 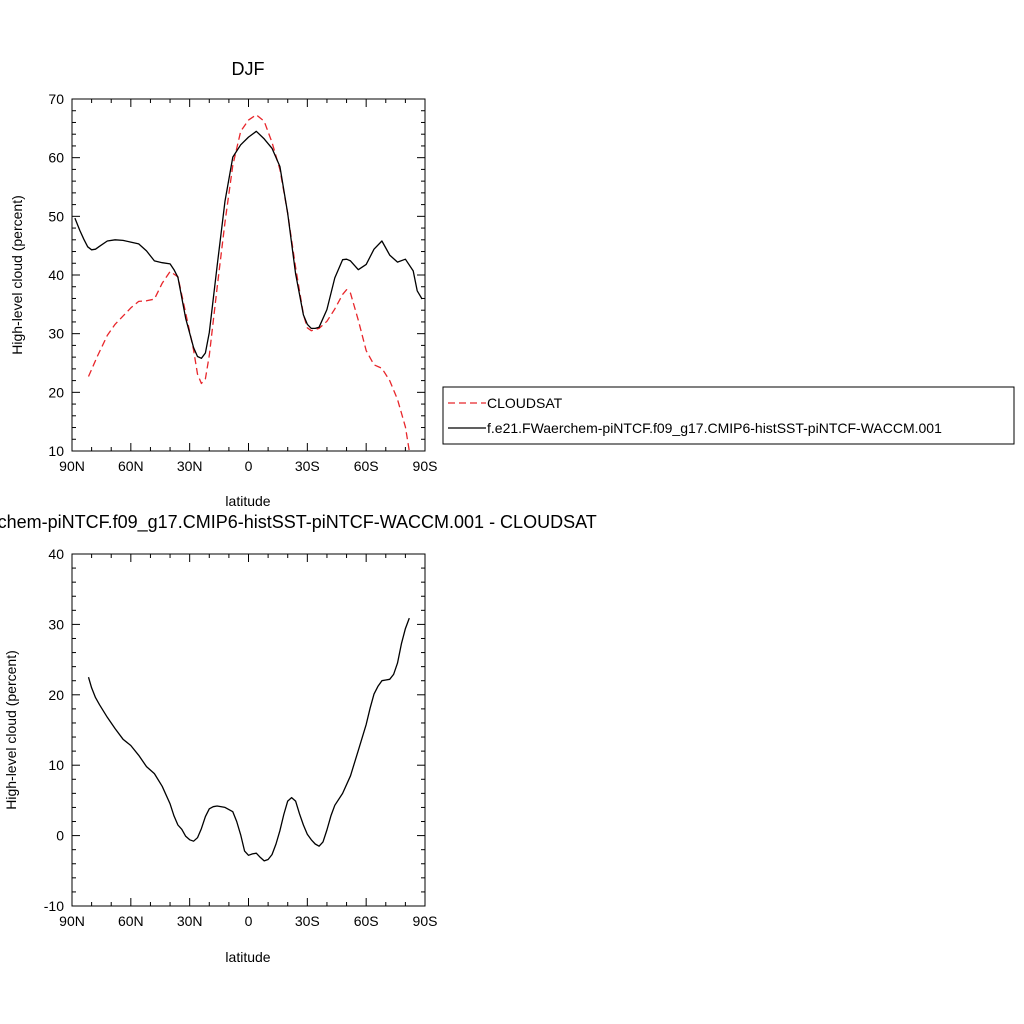 What do you see at coordinates (190, 466) in the screenshot?
I see `top-x-tick-label: 30N` at bounding box center [190, 466].